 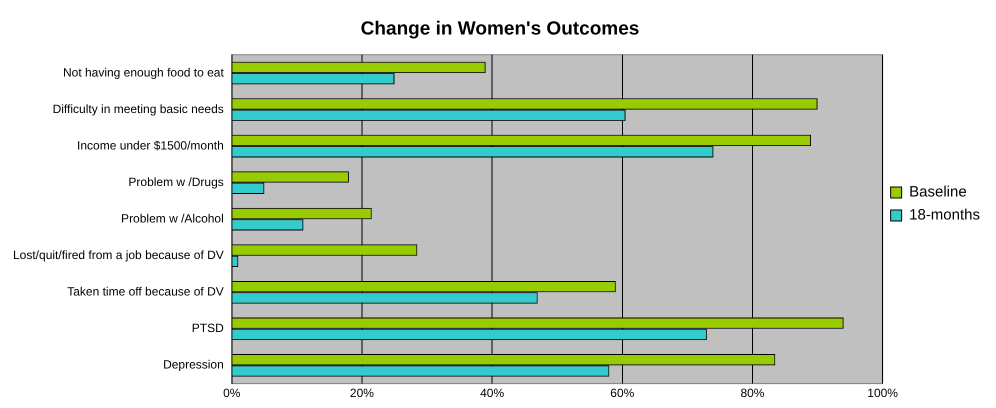 I want to click on legend-label: Baseline, so click(x=938, y=192).